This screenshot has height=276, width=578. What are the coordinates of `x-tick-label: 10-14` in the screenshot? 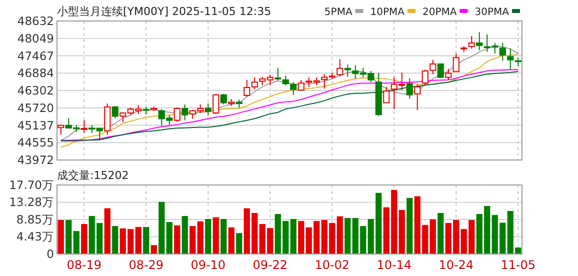 It's located at (394, 265).